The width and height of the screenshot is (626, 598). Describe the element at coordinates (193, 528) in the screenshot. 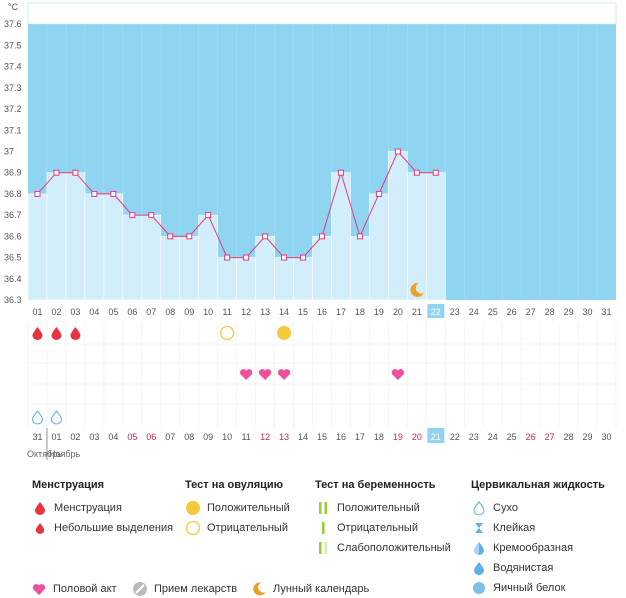

I see `outline-circle-icon` at that location.